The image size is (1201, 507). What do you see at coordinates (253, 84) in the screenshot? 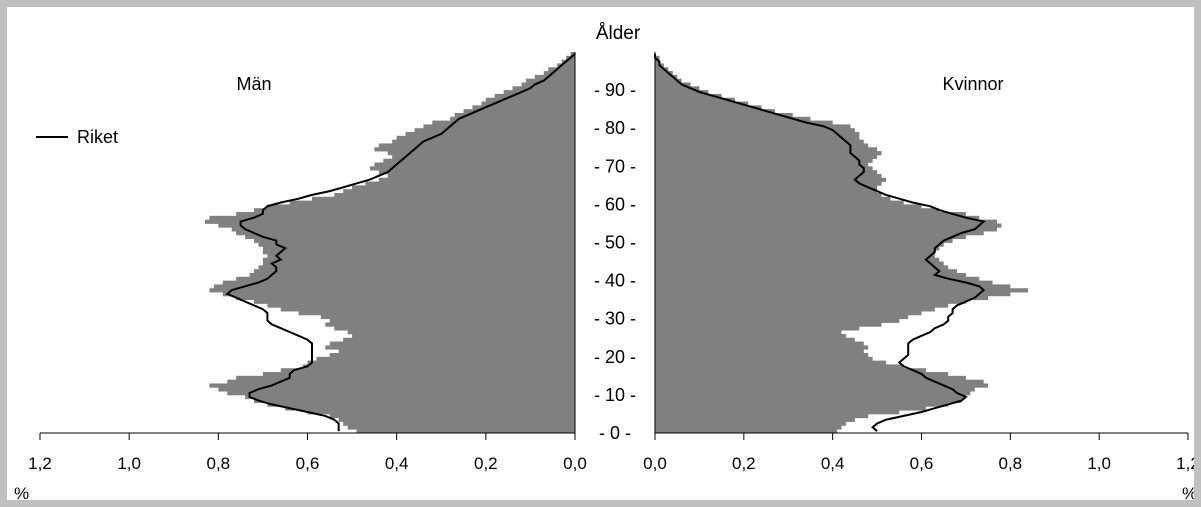
I see `panel-title-left: Män` at bounding box center [253, 84].